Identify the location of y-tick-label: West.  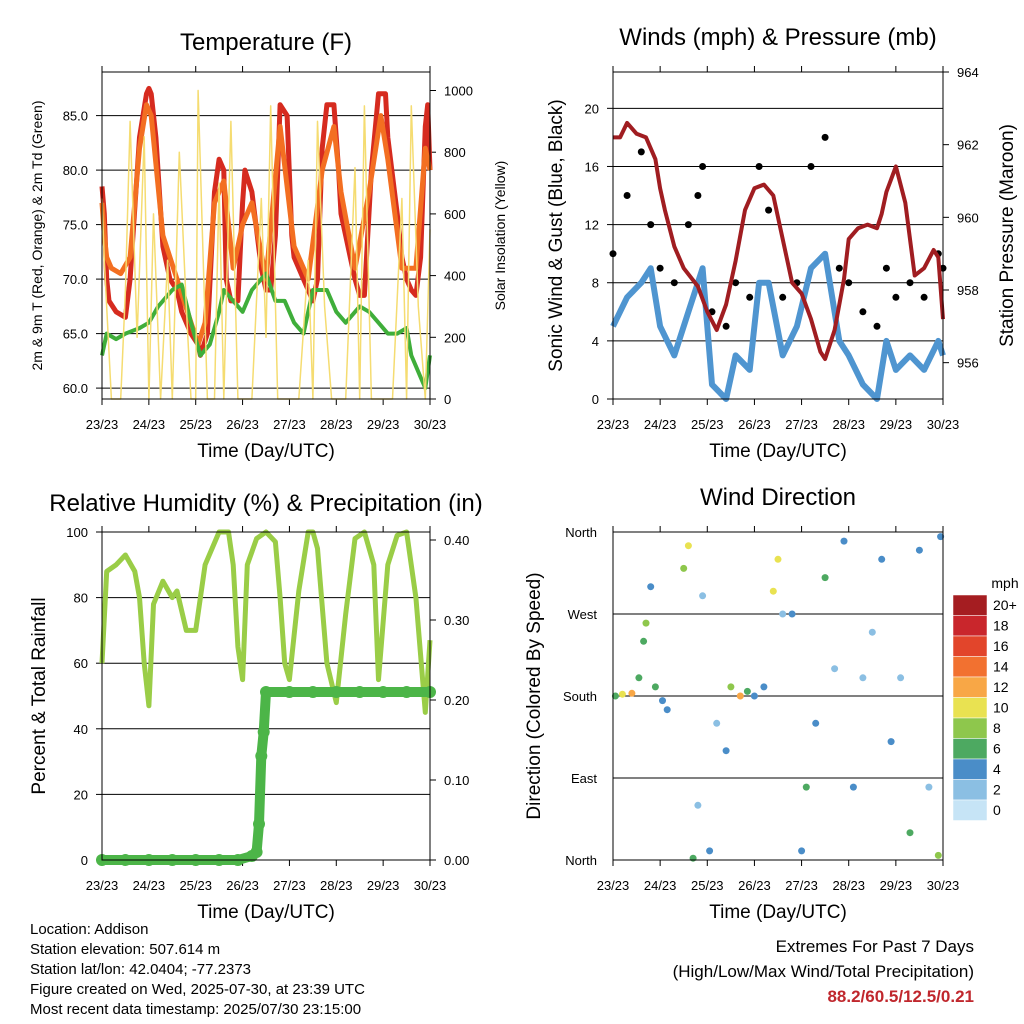
(583, 614).